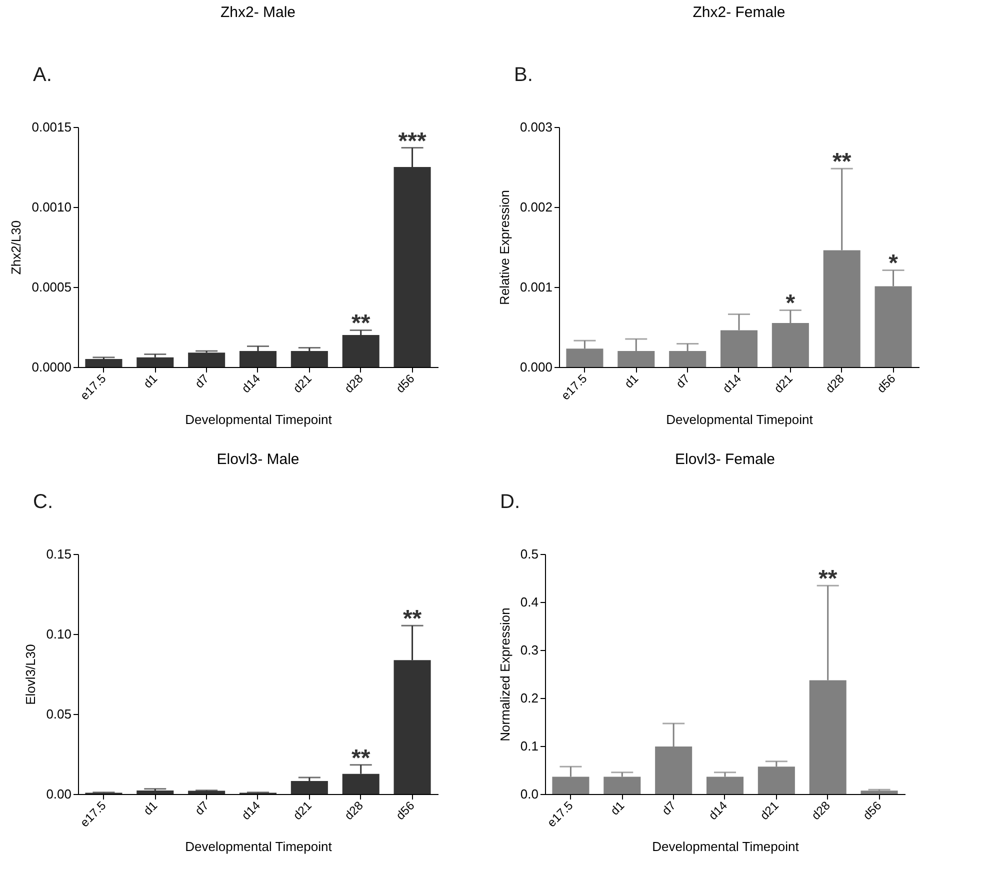 Image resolution: width=991 pixels, height=873 pixels. What do you see at coordinates (529, 746) in the screenshot?
I see `y-tick-label: 0.1` at bounding box center [529, 746].